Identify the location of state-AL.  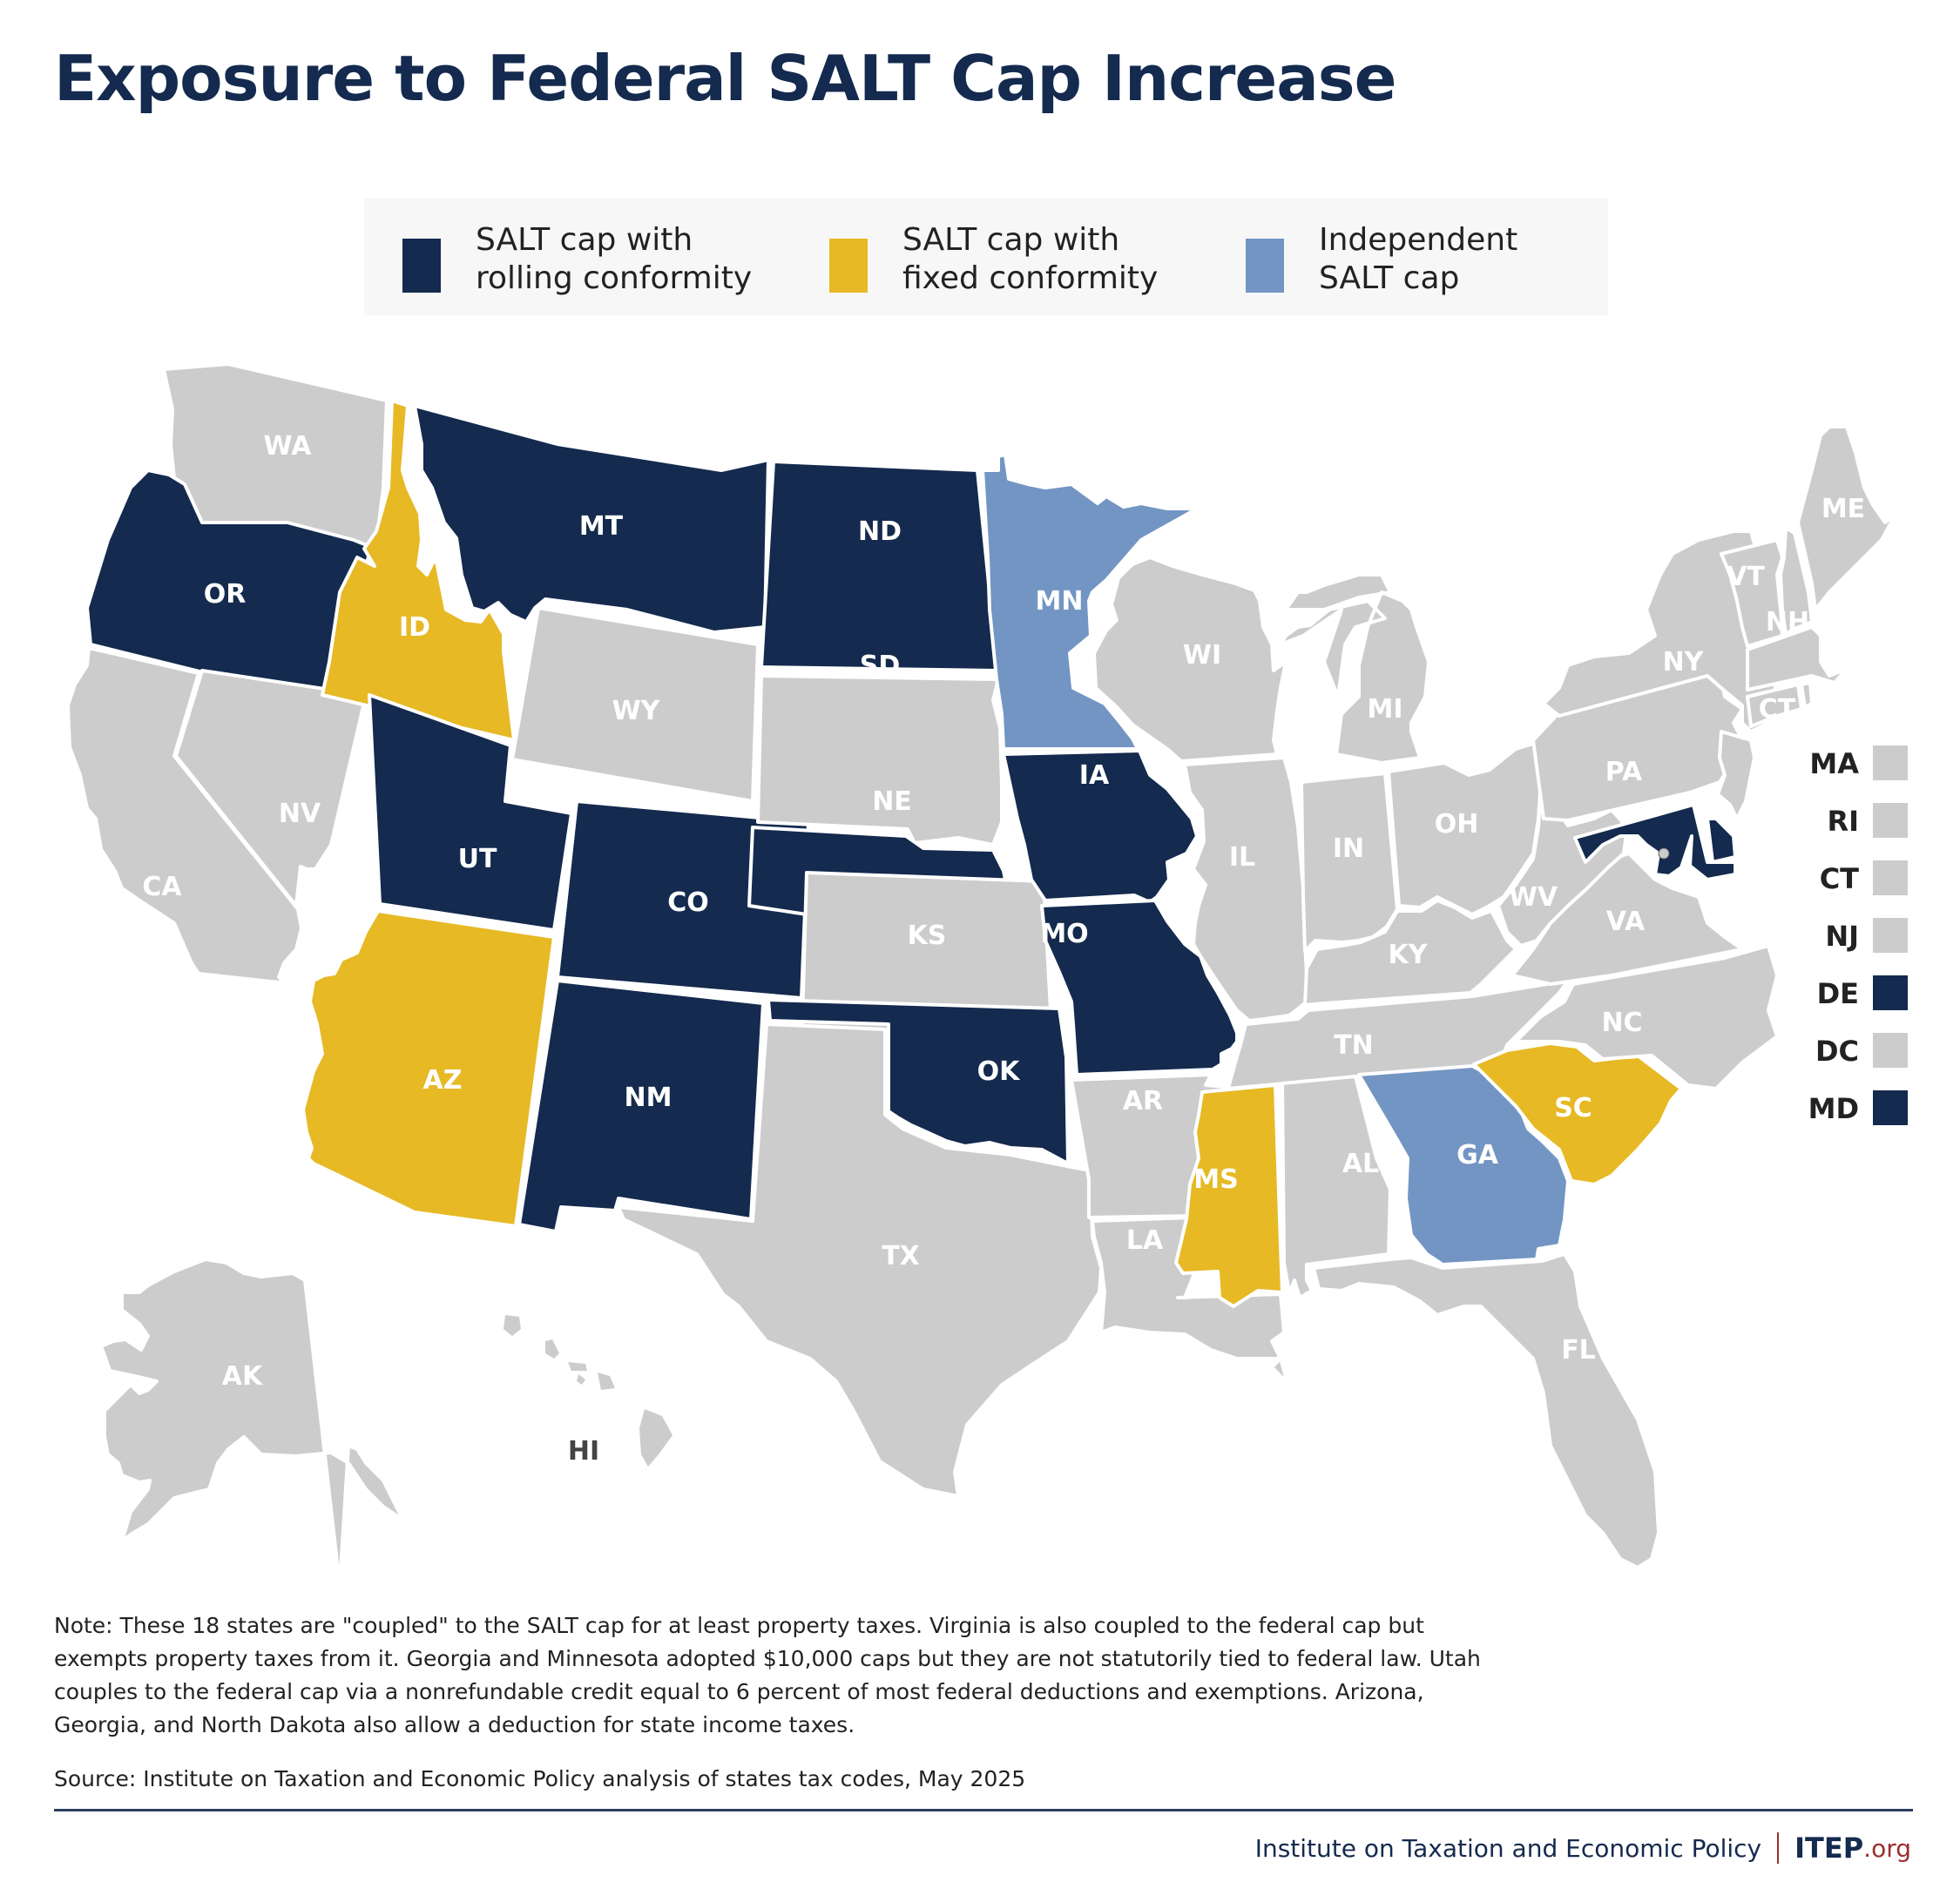
(1336, 1187).